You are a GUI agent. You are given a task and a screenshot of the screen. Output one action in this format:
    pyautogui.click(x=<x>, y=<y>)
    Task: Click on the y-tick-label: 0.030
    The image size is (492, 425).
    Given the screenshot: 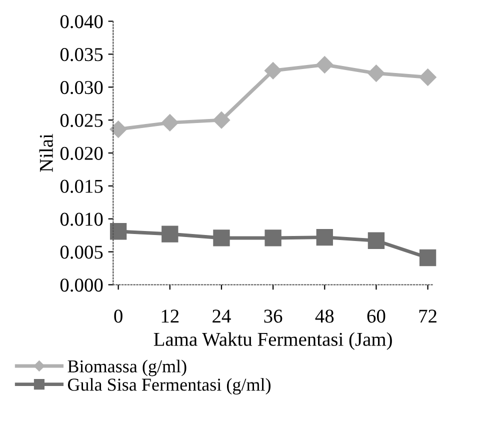 What is the action you would take?
    pyautogui.click(x=81, y=87)
    